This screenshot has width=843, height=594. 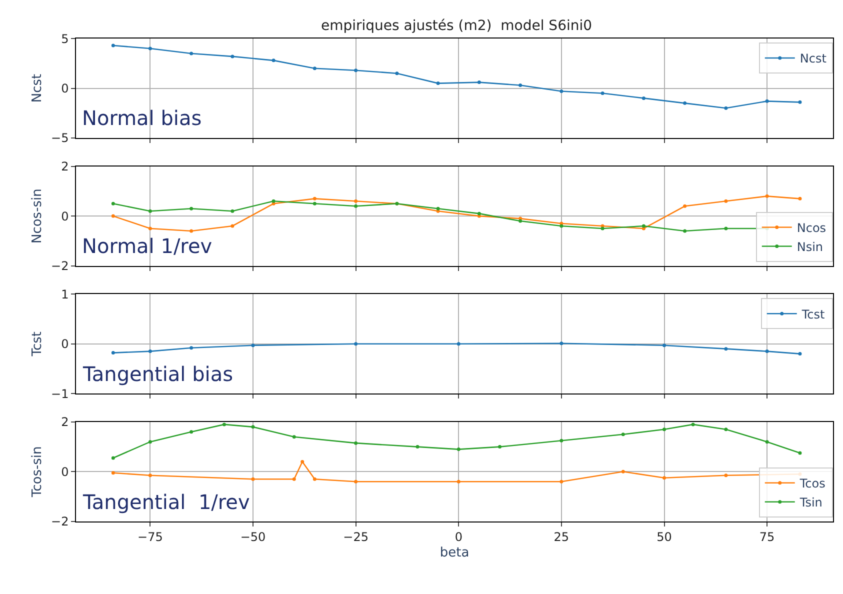 What do you see at coordinates (813, 314) in the screenshot?
I see `legend-label: Tcst` at bounding box center [813, 314].